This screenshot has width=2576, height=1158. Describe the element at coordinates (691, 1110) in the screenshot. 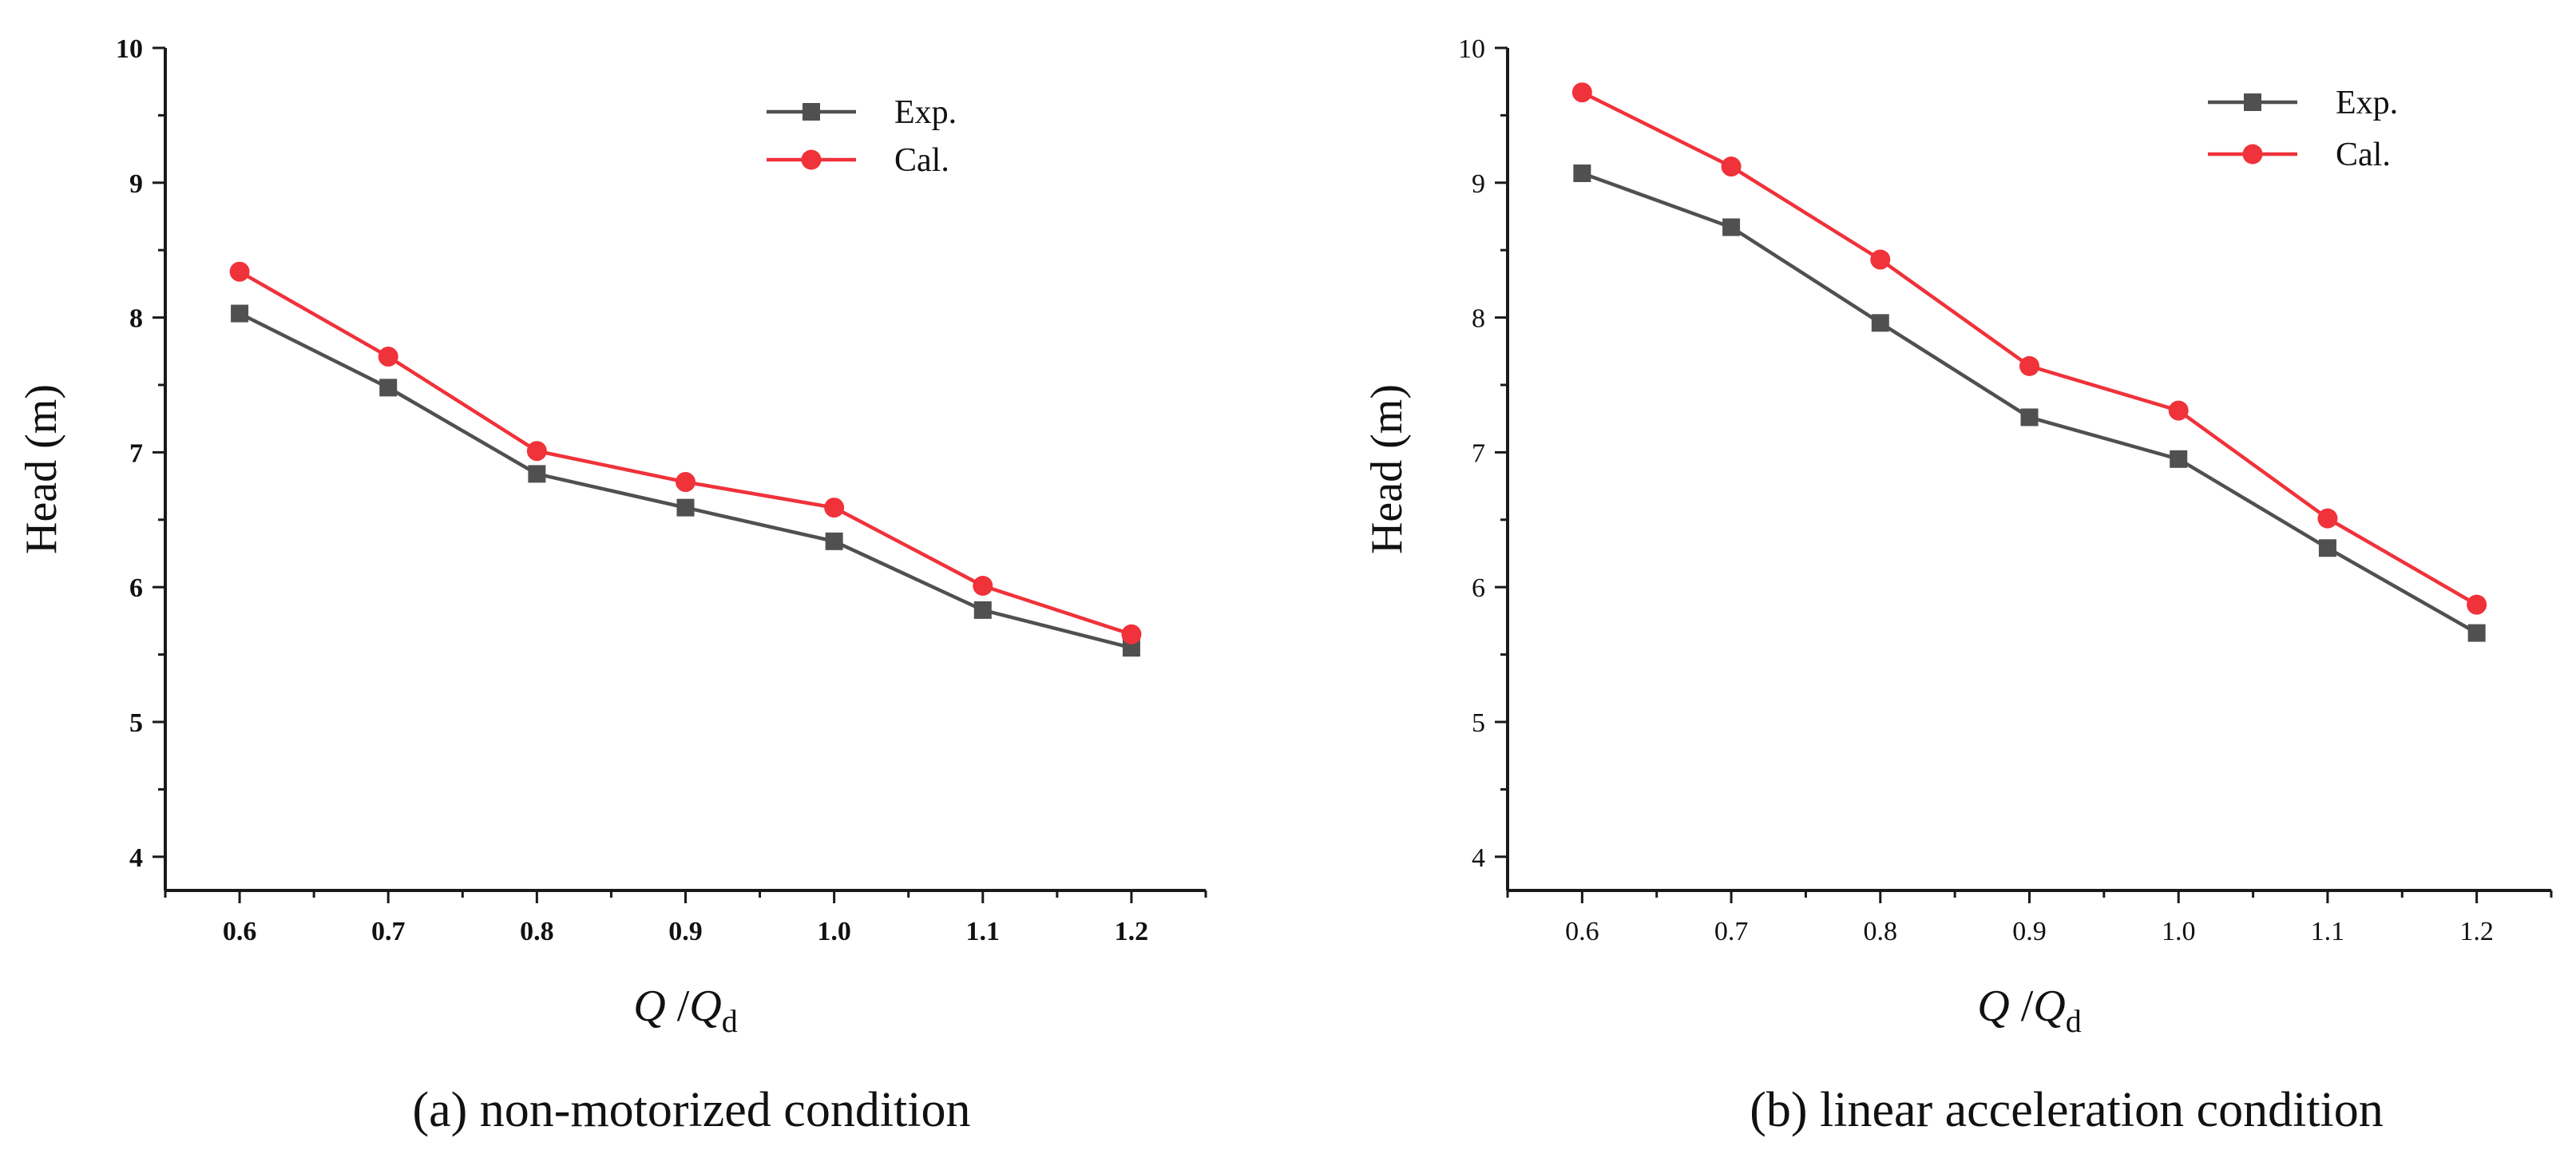

I see `chart-caption: (a) non-motorized condition` at that location.